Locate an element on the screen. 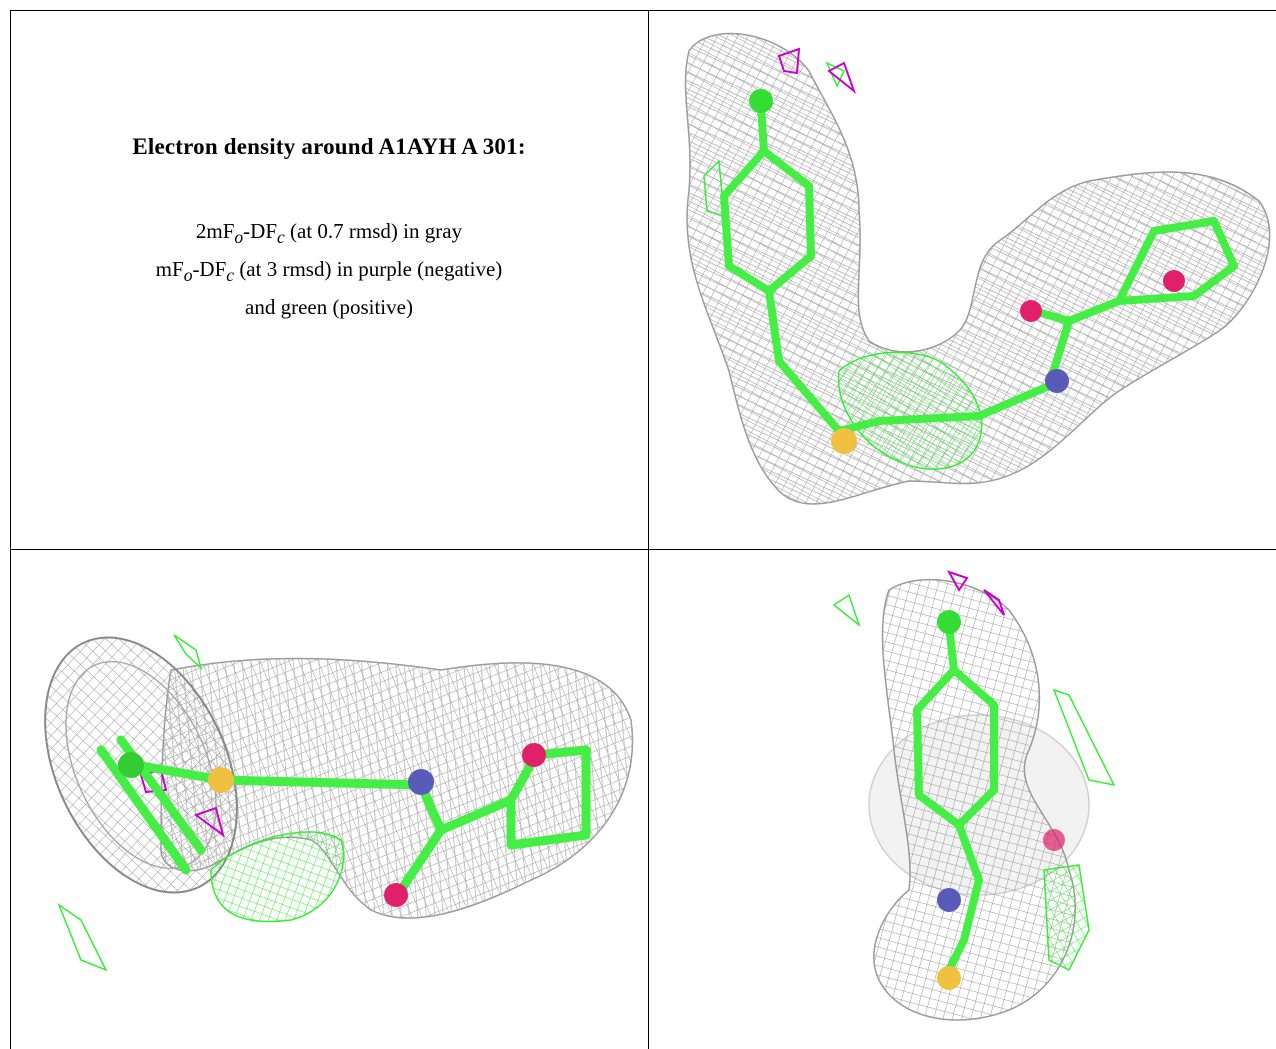 This screenshot has width=1276, height=1049. ligand-density-view-3-icon is located at coordinates (974, 795).